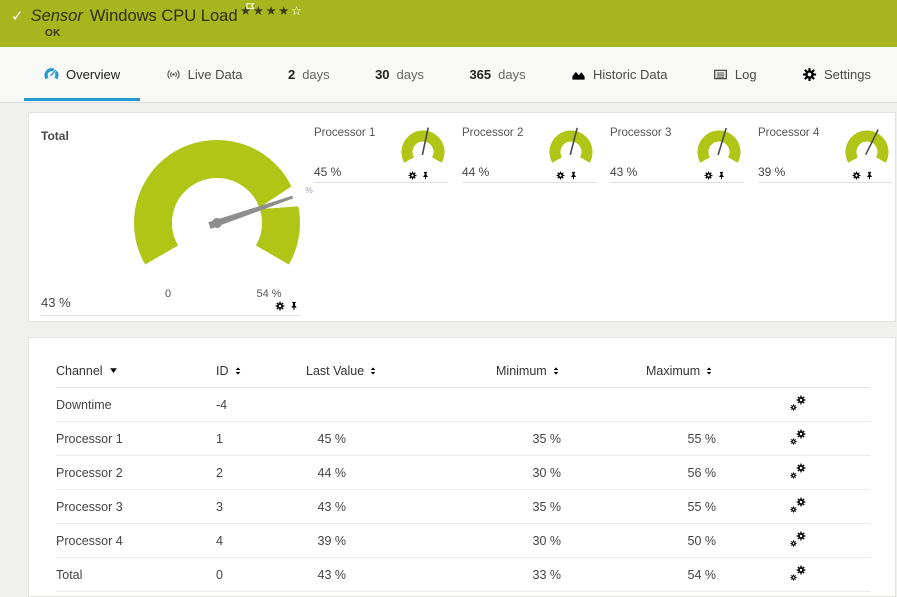  What do you see at coordinates (133, 16) in the screenshot?
I see `sensor-title-row: ✓ Sensor Windows CPU Load` at bounding box center [133, 16].